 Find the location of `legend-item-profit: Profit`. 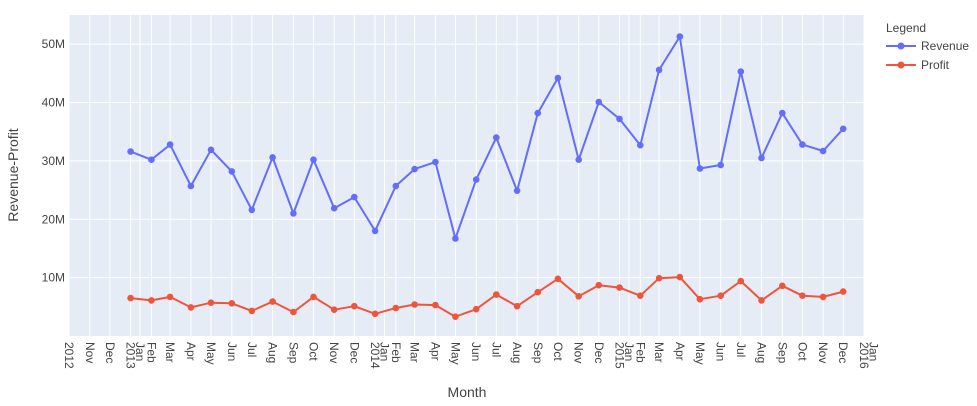

legend-item-profit: Profit is located at coordinates (918, 65).